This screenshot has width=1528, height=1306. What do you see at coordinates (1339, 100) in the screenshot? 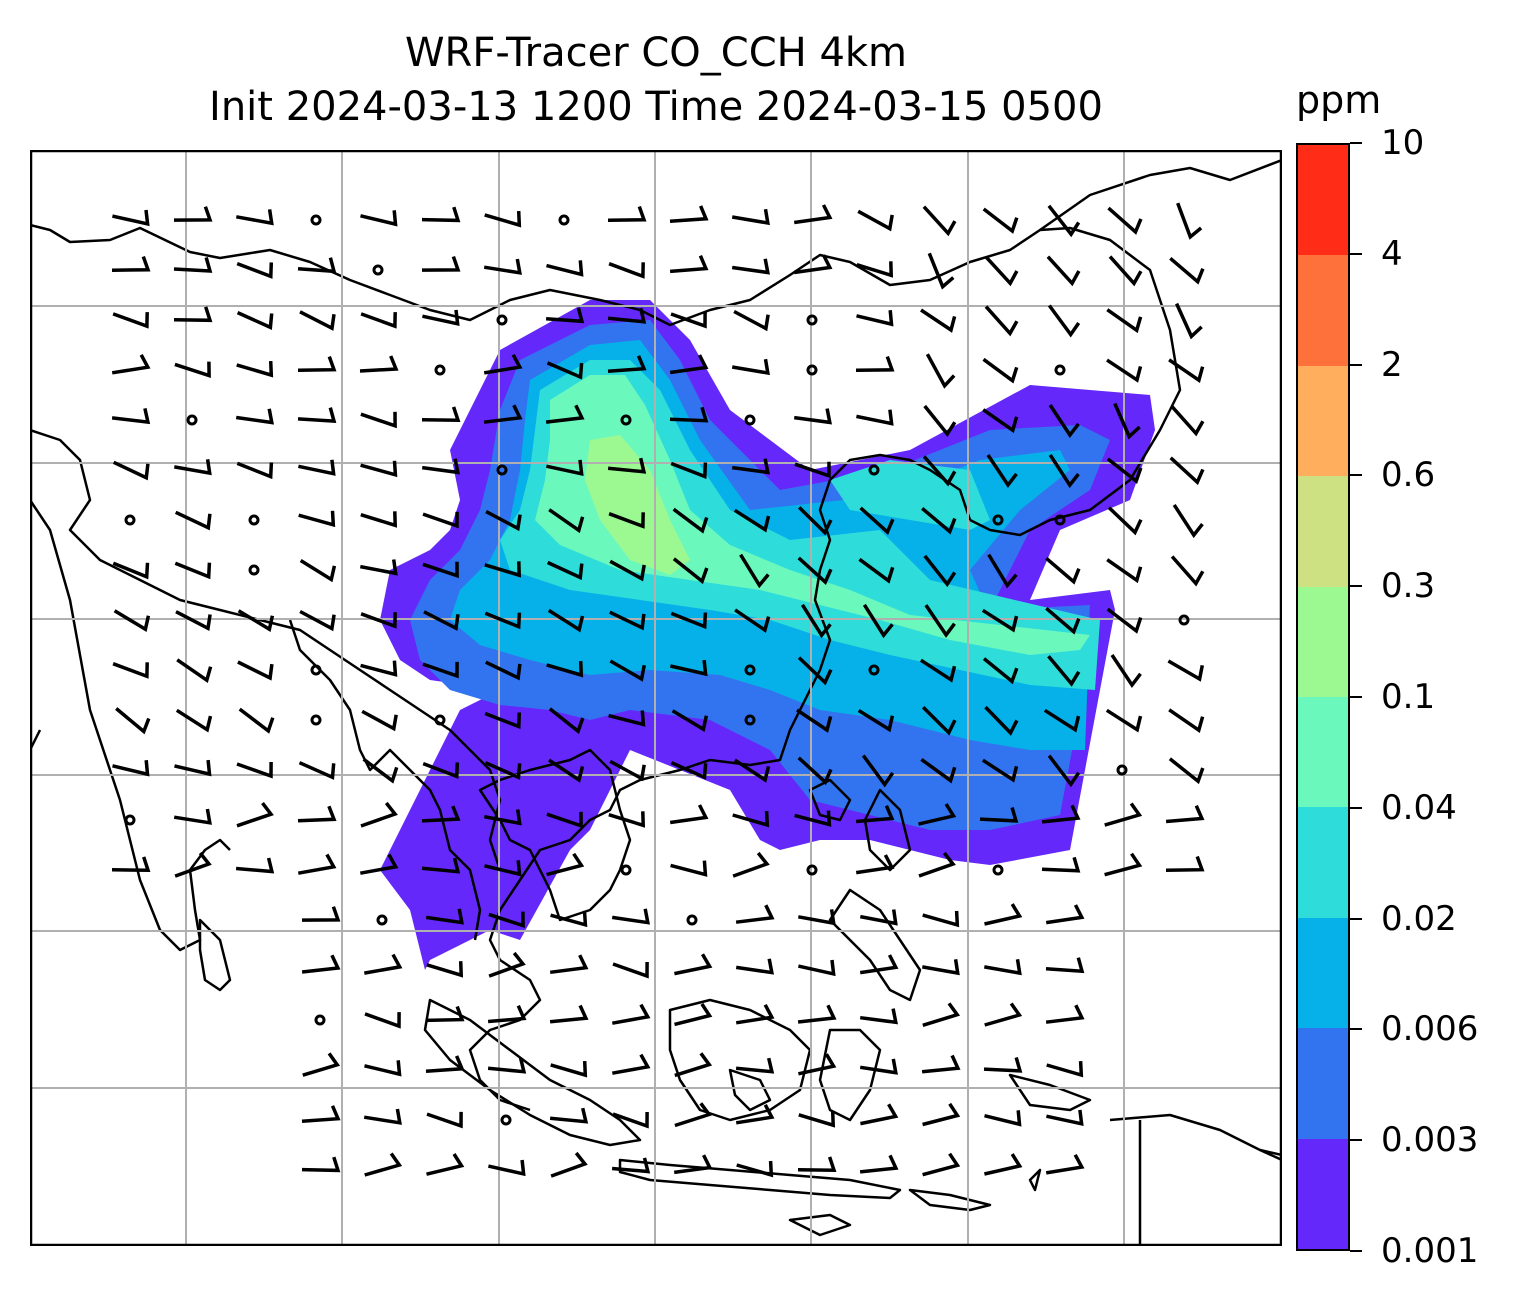
I see `colorbar-unit: ppm` at bounding box center [1339, 100].